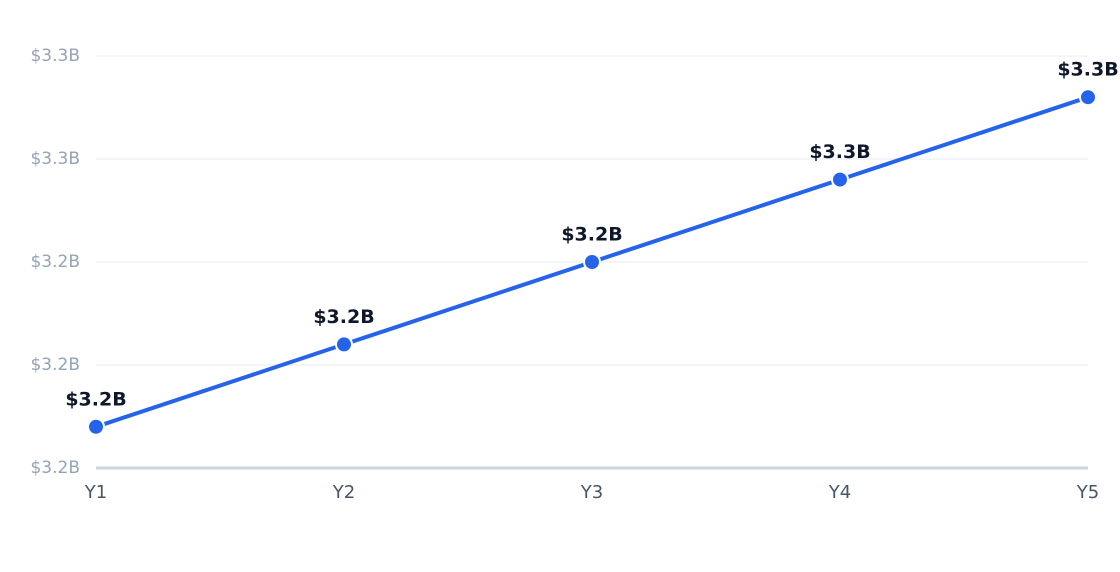 This screenshot has height=572, width=1120. What do you see at coordinates (591, 492) in the screenshot?
I see `x-tick-label: Y3` at bounding box center [591, 492].